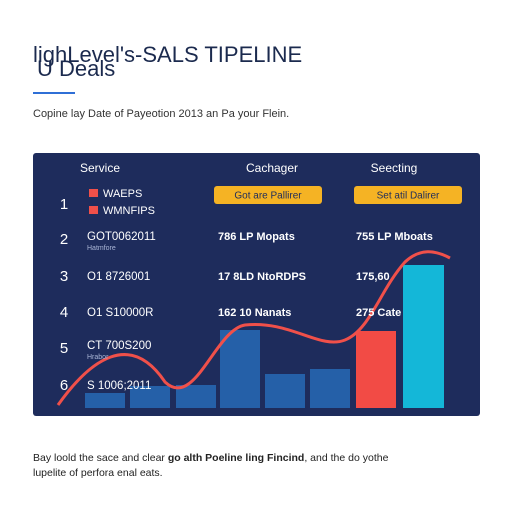 This screenshot has width=512, height=512. I want to click on cell: 162 10 Nanats, so click(254, 313).